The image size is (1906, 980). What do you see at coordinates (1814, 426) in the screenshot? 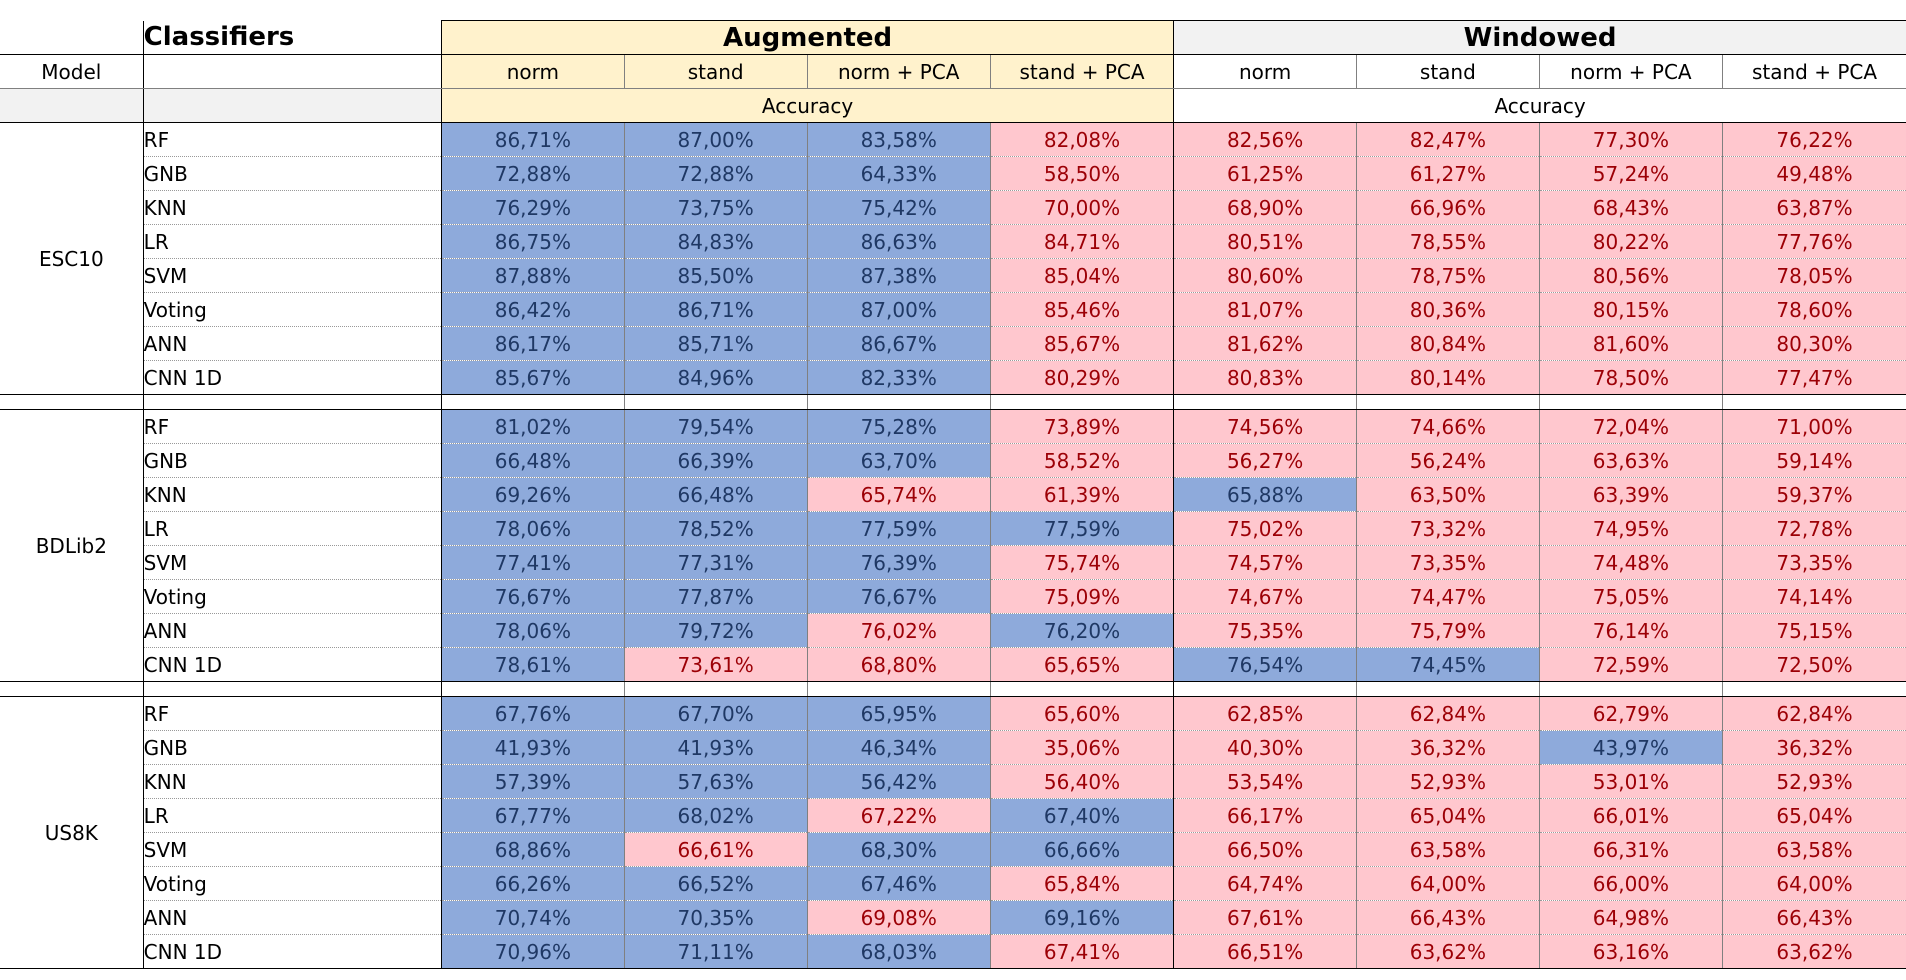
I see `accuracy-cell: 71,00%` at bounding box center [1814, 426].